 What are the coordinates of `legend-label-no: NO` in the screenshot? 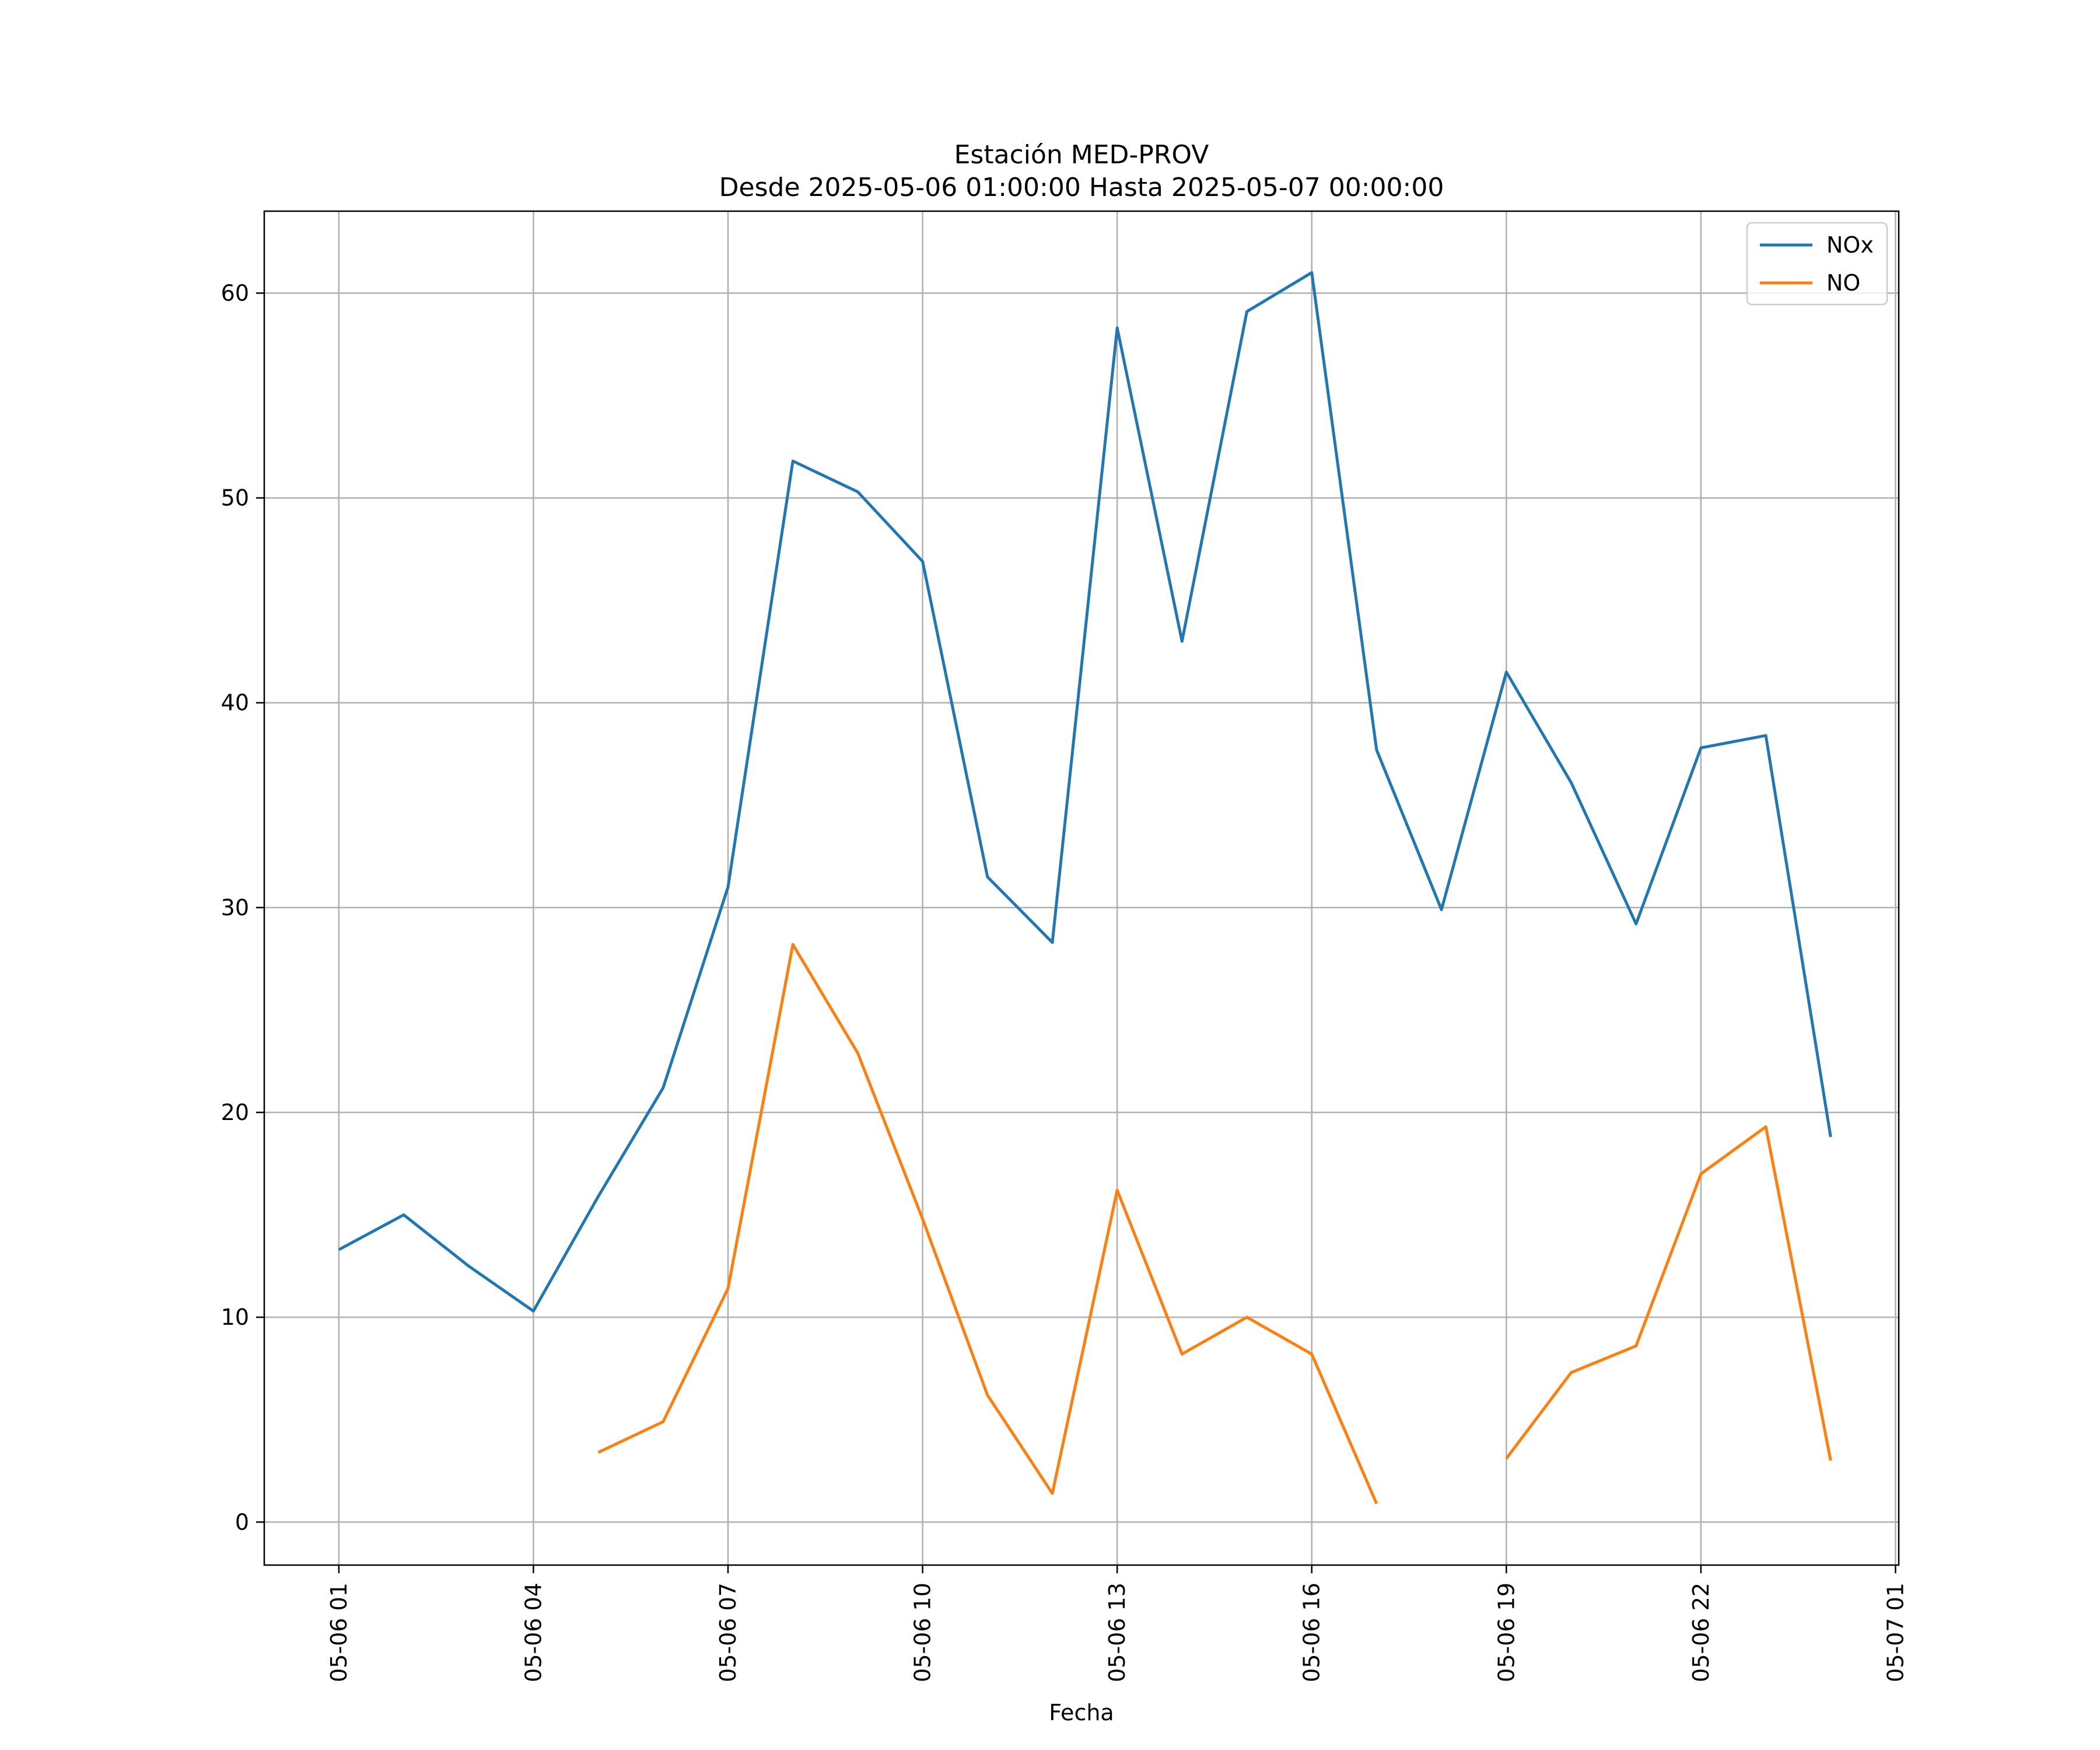 It's located at (1843, 283).